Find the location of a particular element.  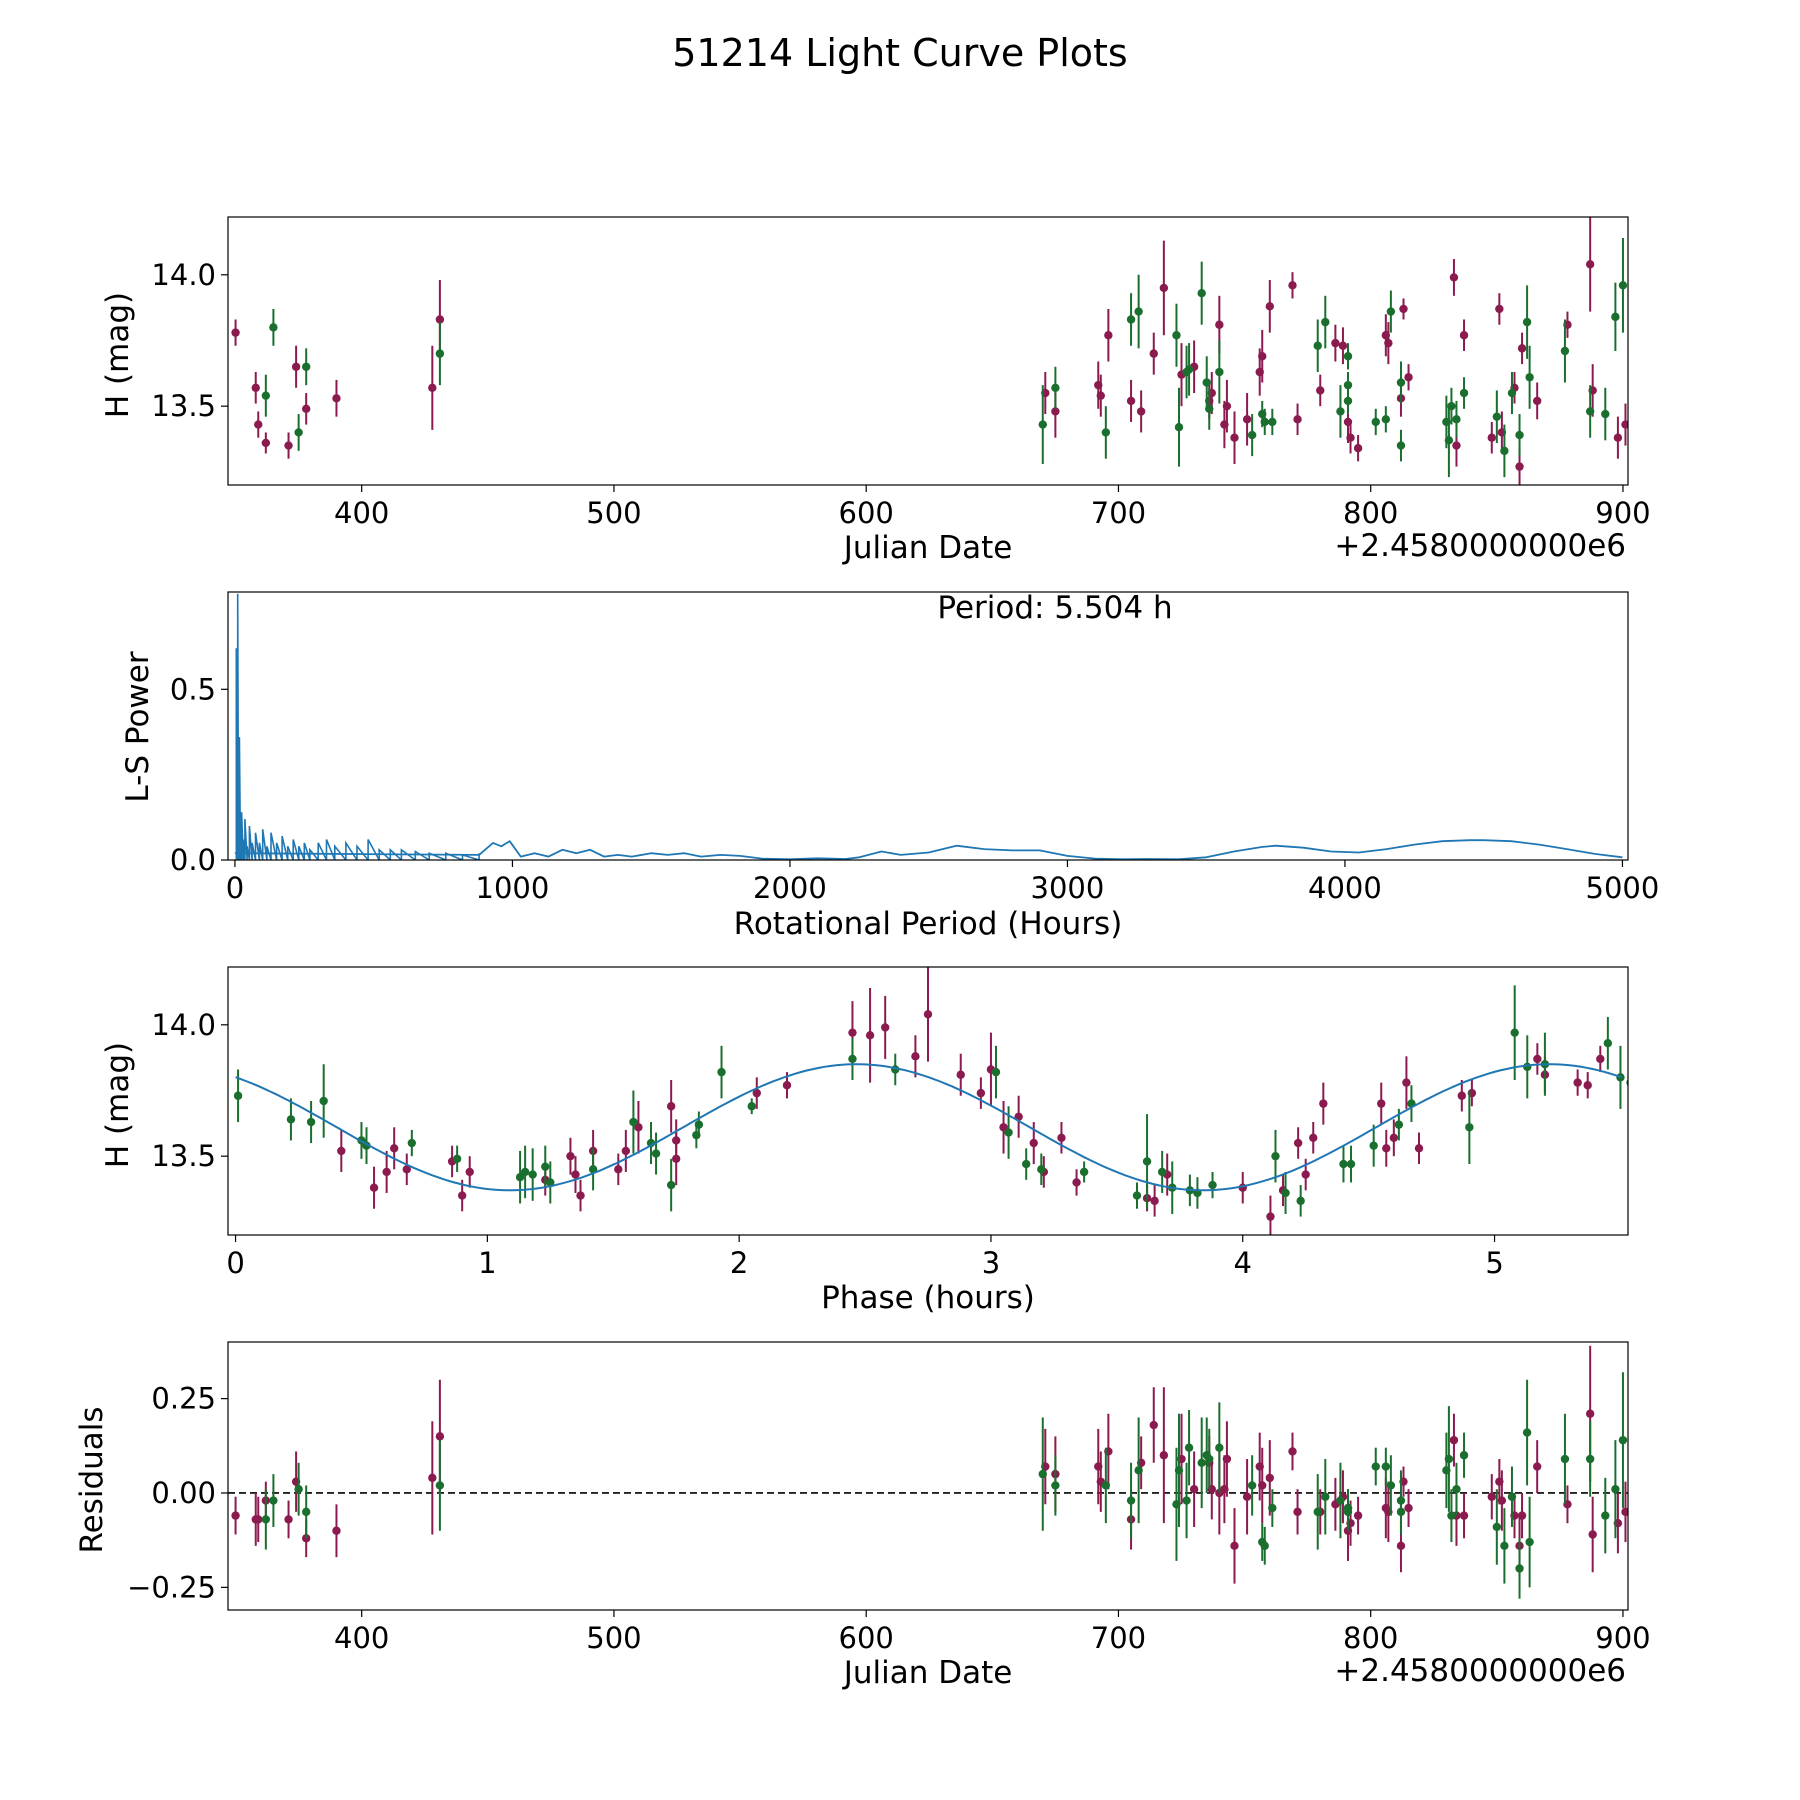

residuals-ytick-label: −0.25 is located at coordinates (171, 1587).